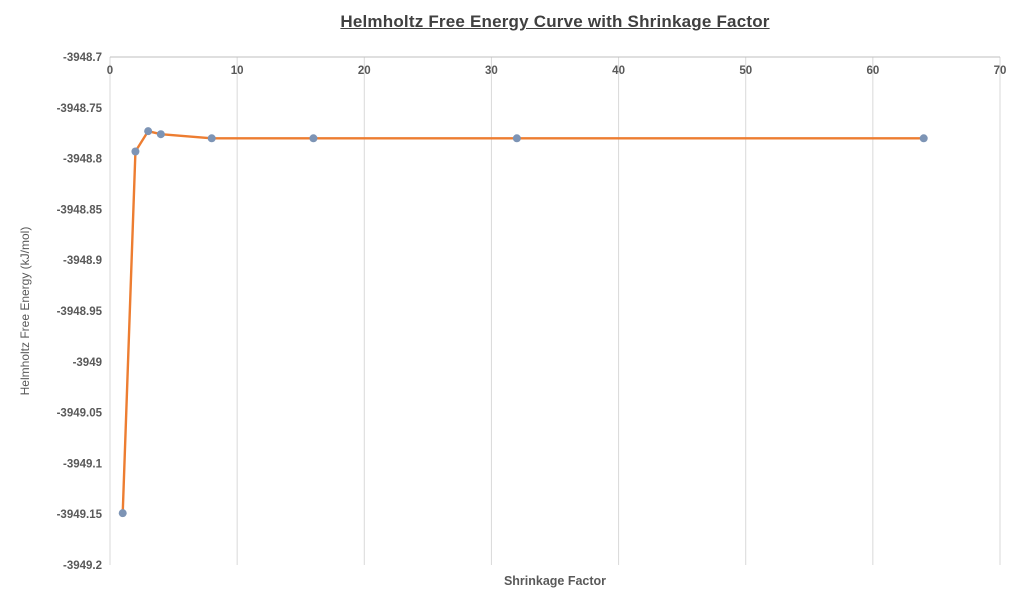  I want to click on y-tick-label: -3948.95, so click(80, 312).